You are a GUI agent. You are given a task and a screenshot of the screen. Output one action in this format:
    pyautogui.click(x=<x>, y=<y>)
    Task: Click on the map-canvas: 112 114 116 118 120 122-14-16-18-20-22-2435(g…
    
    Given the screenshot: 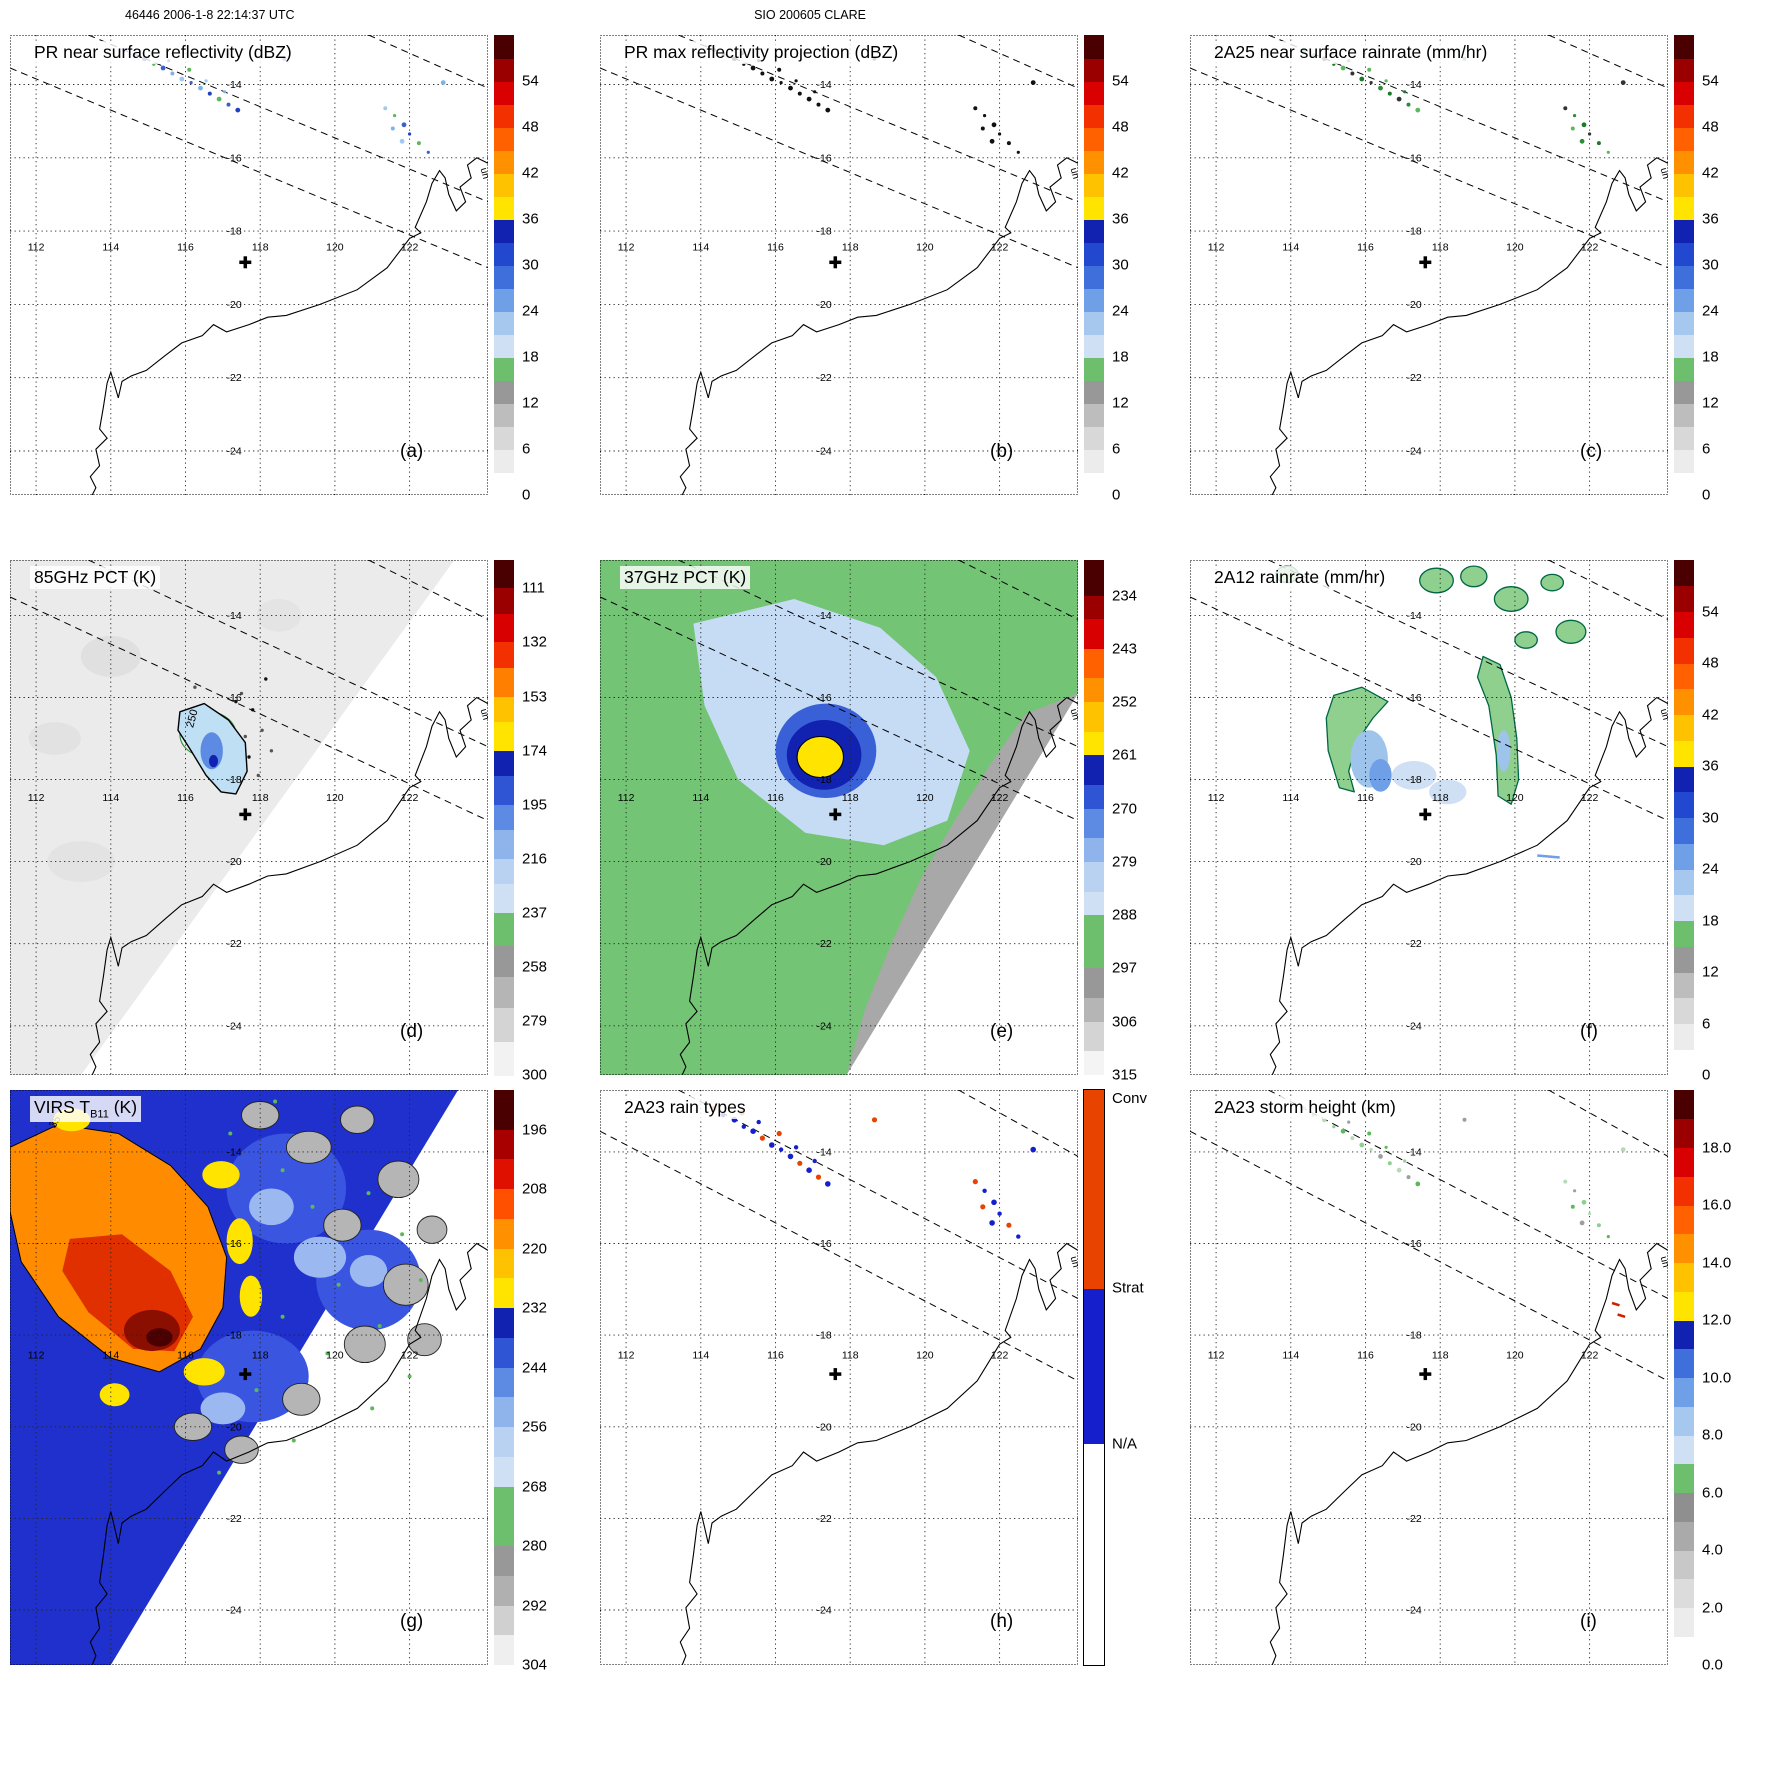 What is the action you would take?
    pyautogui.click(x=249, y=1377)
    